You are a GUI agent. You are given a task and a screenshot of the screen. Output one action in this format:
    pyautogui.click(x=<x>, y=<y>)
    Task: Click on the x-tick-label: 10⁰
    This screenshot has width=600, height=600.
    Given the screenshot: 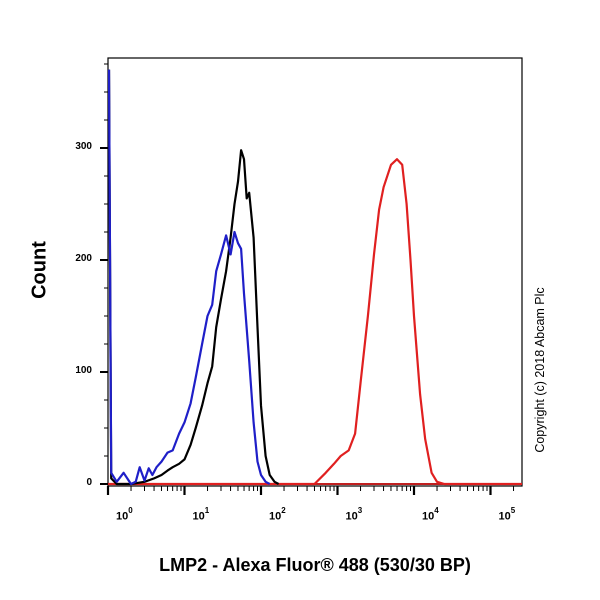 What is the action you would take?
    pyautogui.click(x=124, y=514)
    